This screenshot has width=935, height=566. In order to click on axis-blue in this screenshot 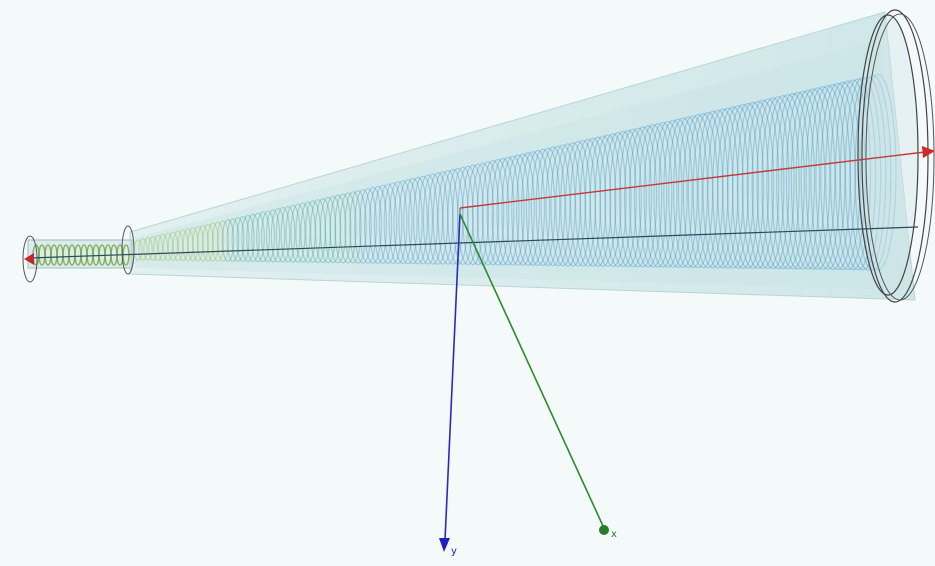, I will do `click(452, 377)`.